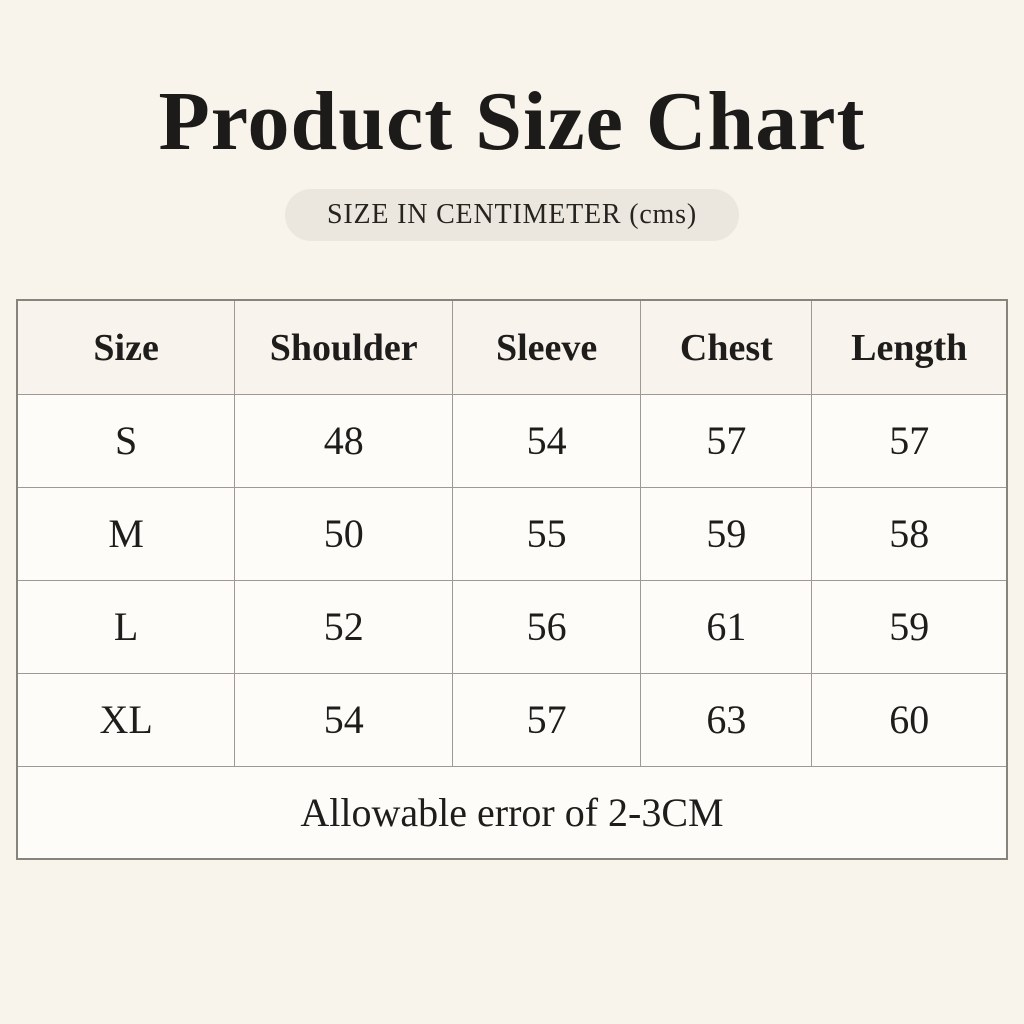  I want to click on table-footnote-row: Allowable error of 2-3CM, so click(512, 812).